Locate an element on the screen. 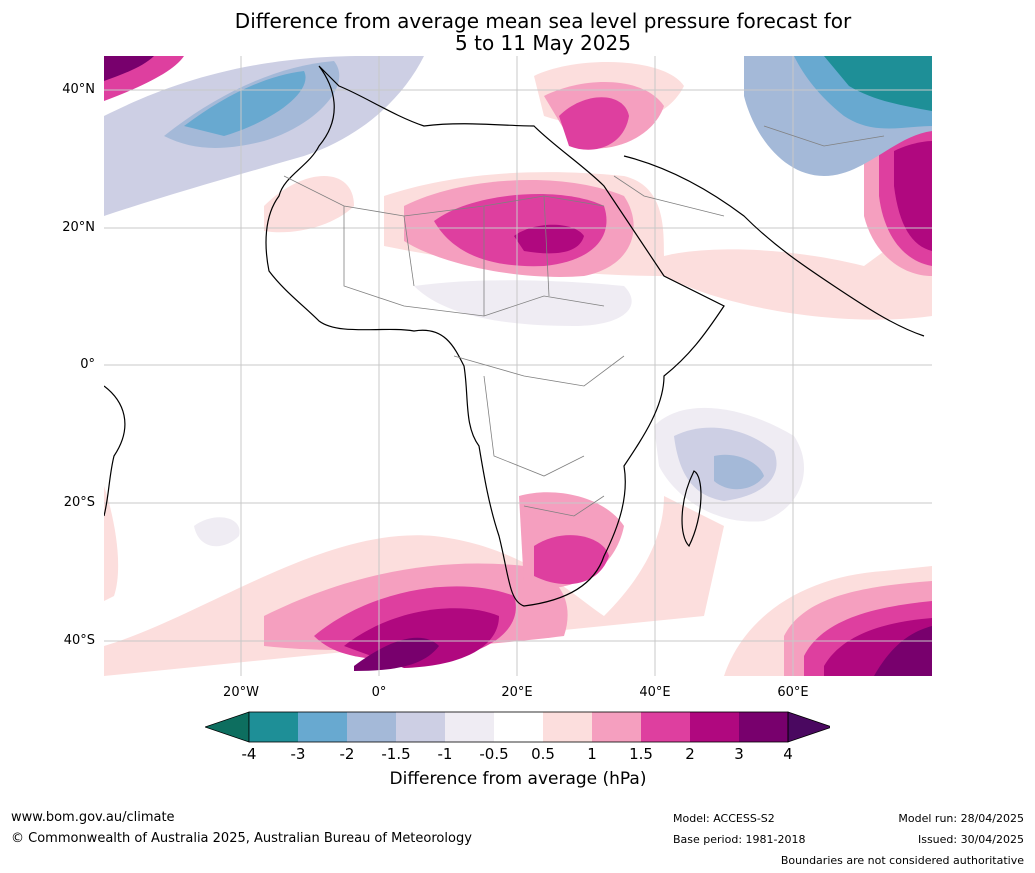  lon-label-60e: 60°E is located at coordinates (793, 692).